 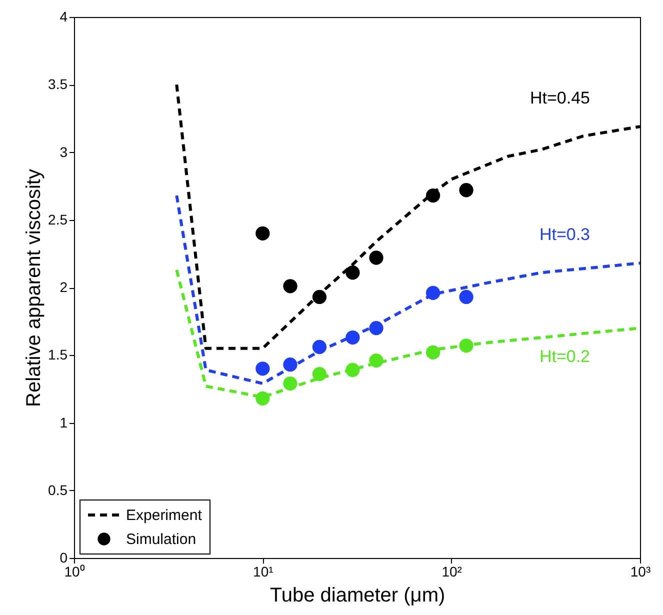 What do you see at coordinates (164, 515) in the screenshot?
I see `legend-label: Experiment` at bounding box center [164, 515].